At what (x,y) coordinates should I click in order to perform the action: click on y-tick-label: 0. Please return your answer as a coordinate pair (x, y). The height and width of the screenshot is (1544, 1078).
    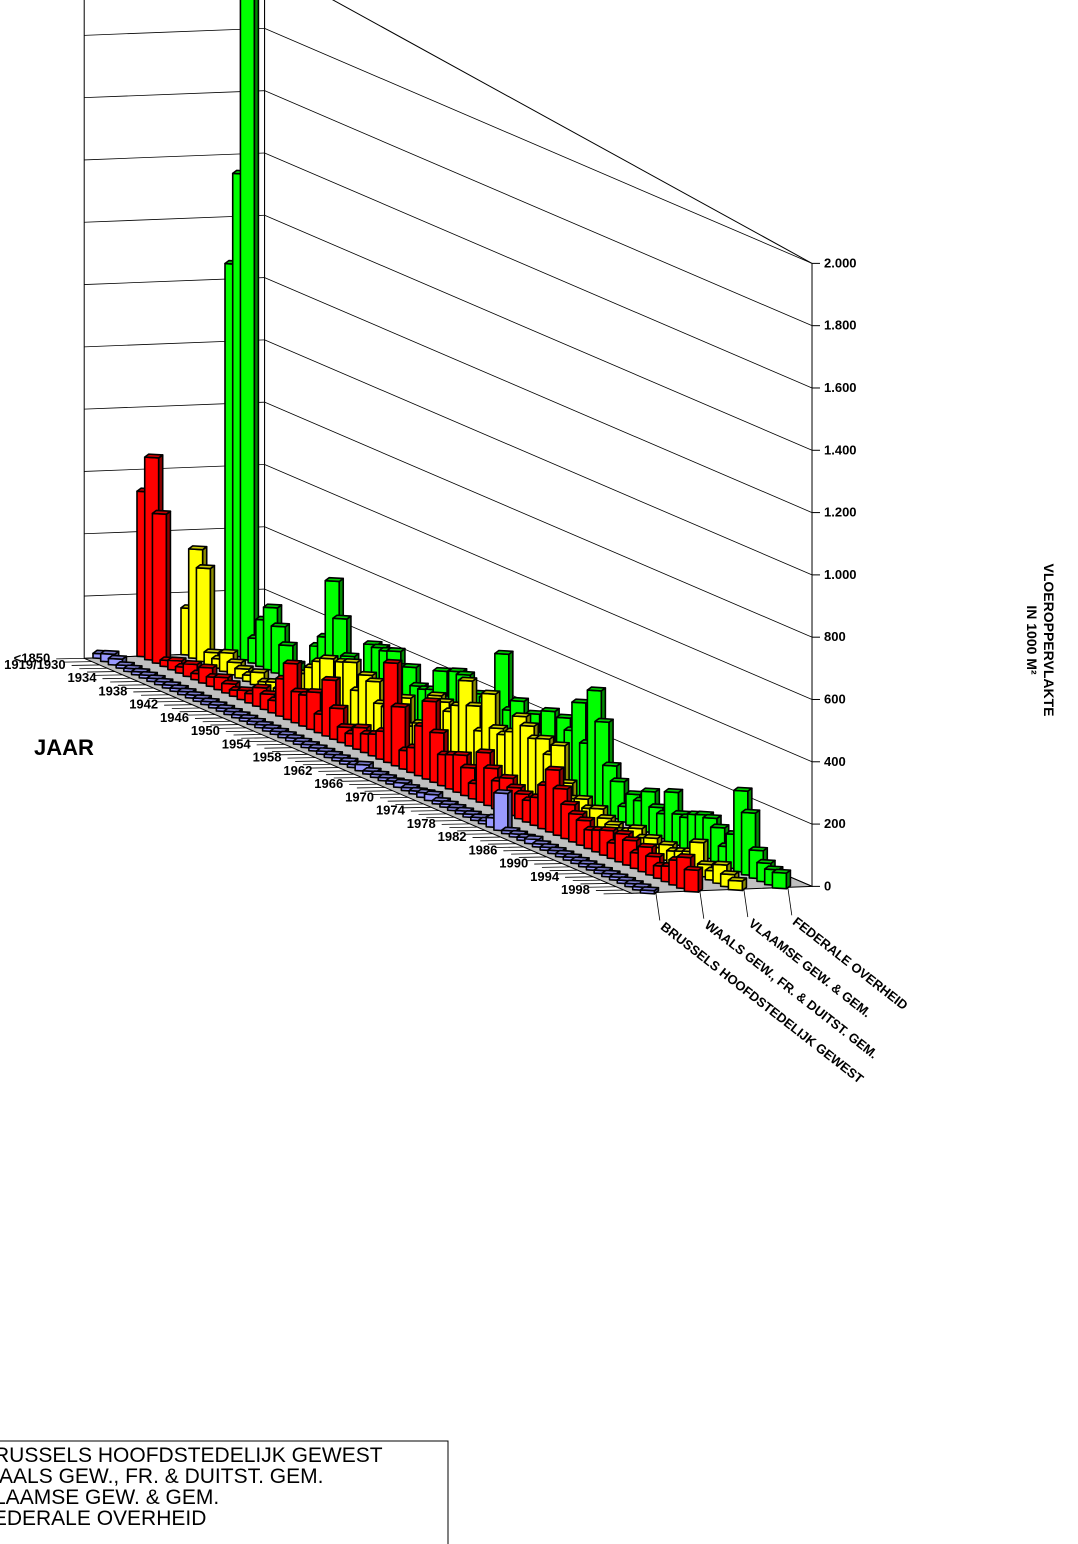
    Looking at the image, I should click on (827, 885).